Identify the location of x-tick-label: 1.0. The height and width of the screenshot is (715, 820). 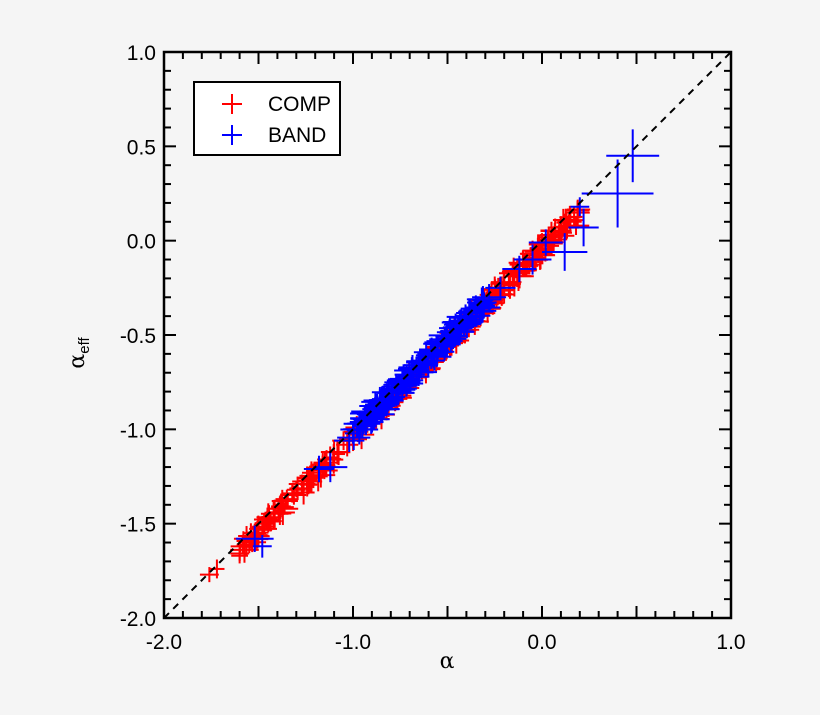
(730, 642).